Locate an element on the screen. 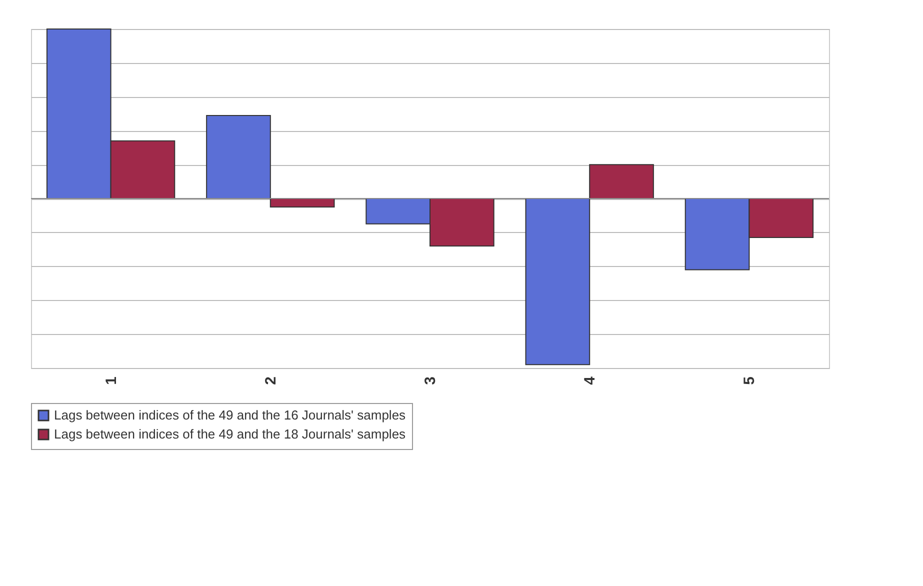  x-tick-label: 2 is located at coordinates (271, 380).